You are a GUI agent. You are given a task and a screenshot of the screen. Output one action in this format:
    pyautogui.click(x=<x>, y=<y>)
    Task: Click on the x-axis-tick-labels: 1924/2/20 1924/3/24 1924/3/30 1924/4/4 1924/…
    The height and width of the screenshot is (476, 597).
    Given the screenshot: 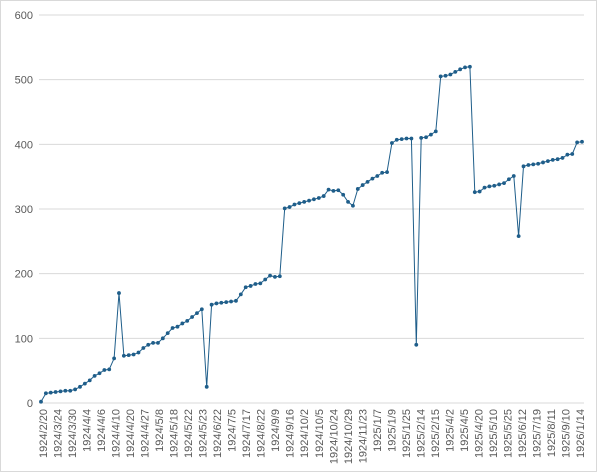 What is the action you would take?
    pyautogui.click(x=312, y=436)
    